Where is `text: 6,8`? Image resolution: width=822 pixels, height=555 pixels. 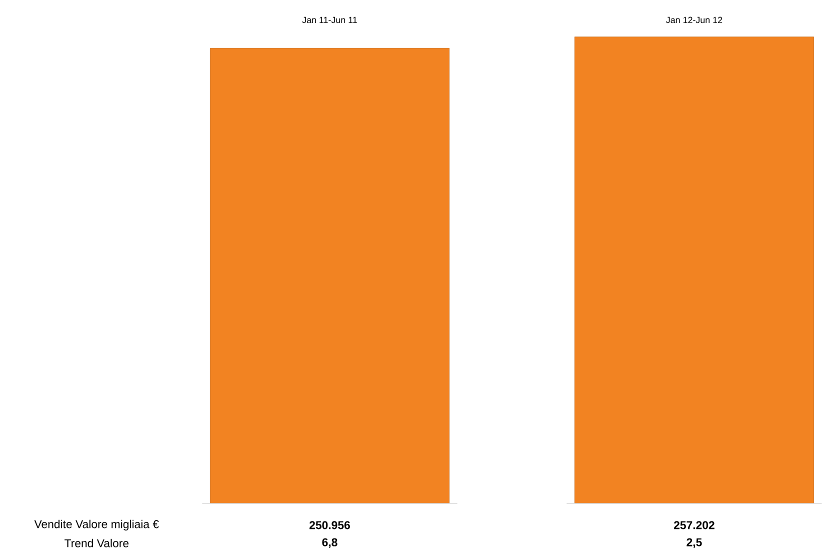 text: 6,8 is located at coordinates (330, 543).